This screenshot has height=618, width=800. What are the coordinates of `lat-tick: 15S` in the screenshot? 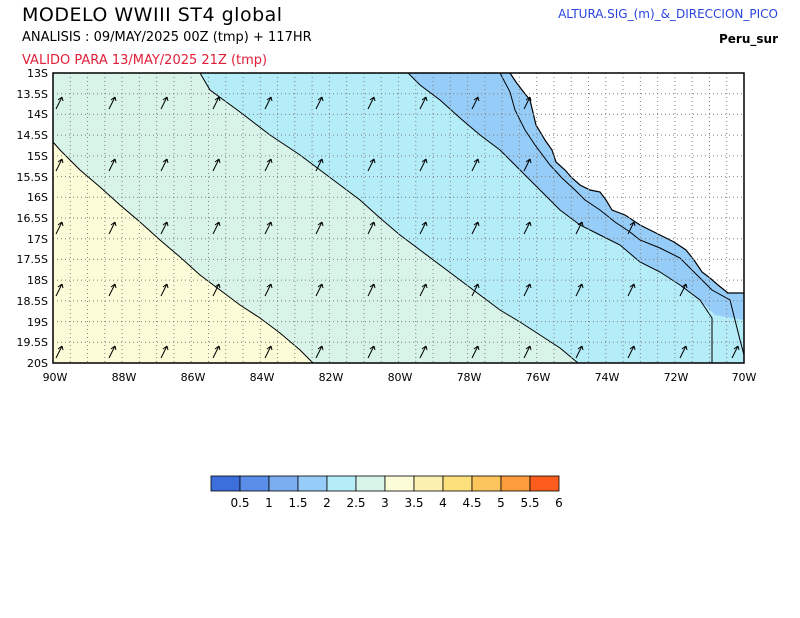 It's located at (37, 156).